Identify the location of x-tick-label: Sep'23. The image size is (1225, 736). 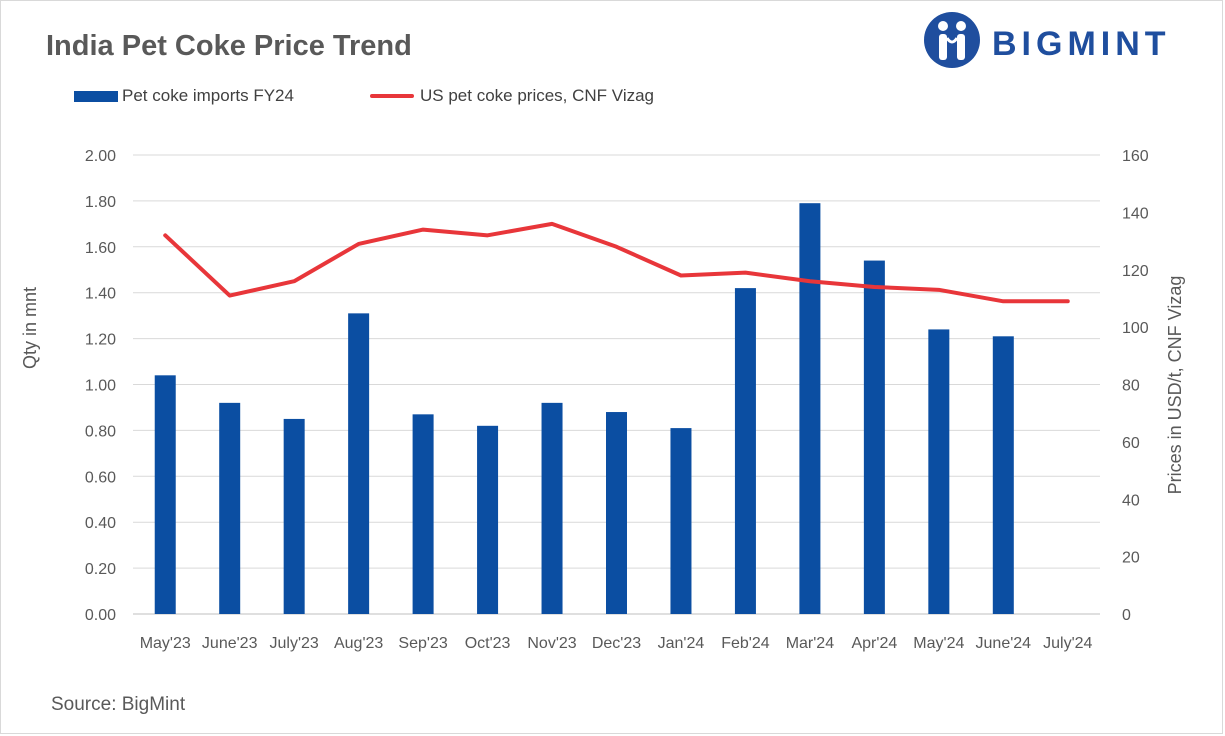
(422, 643).